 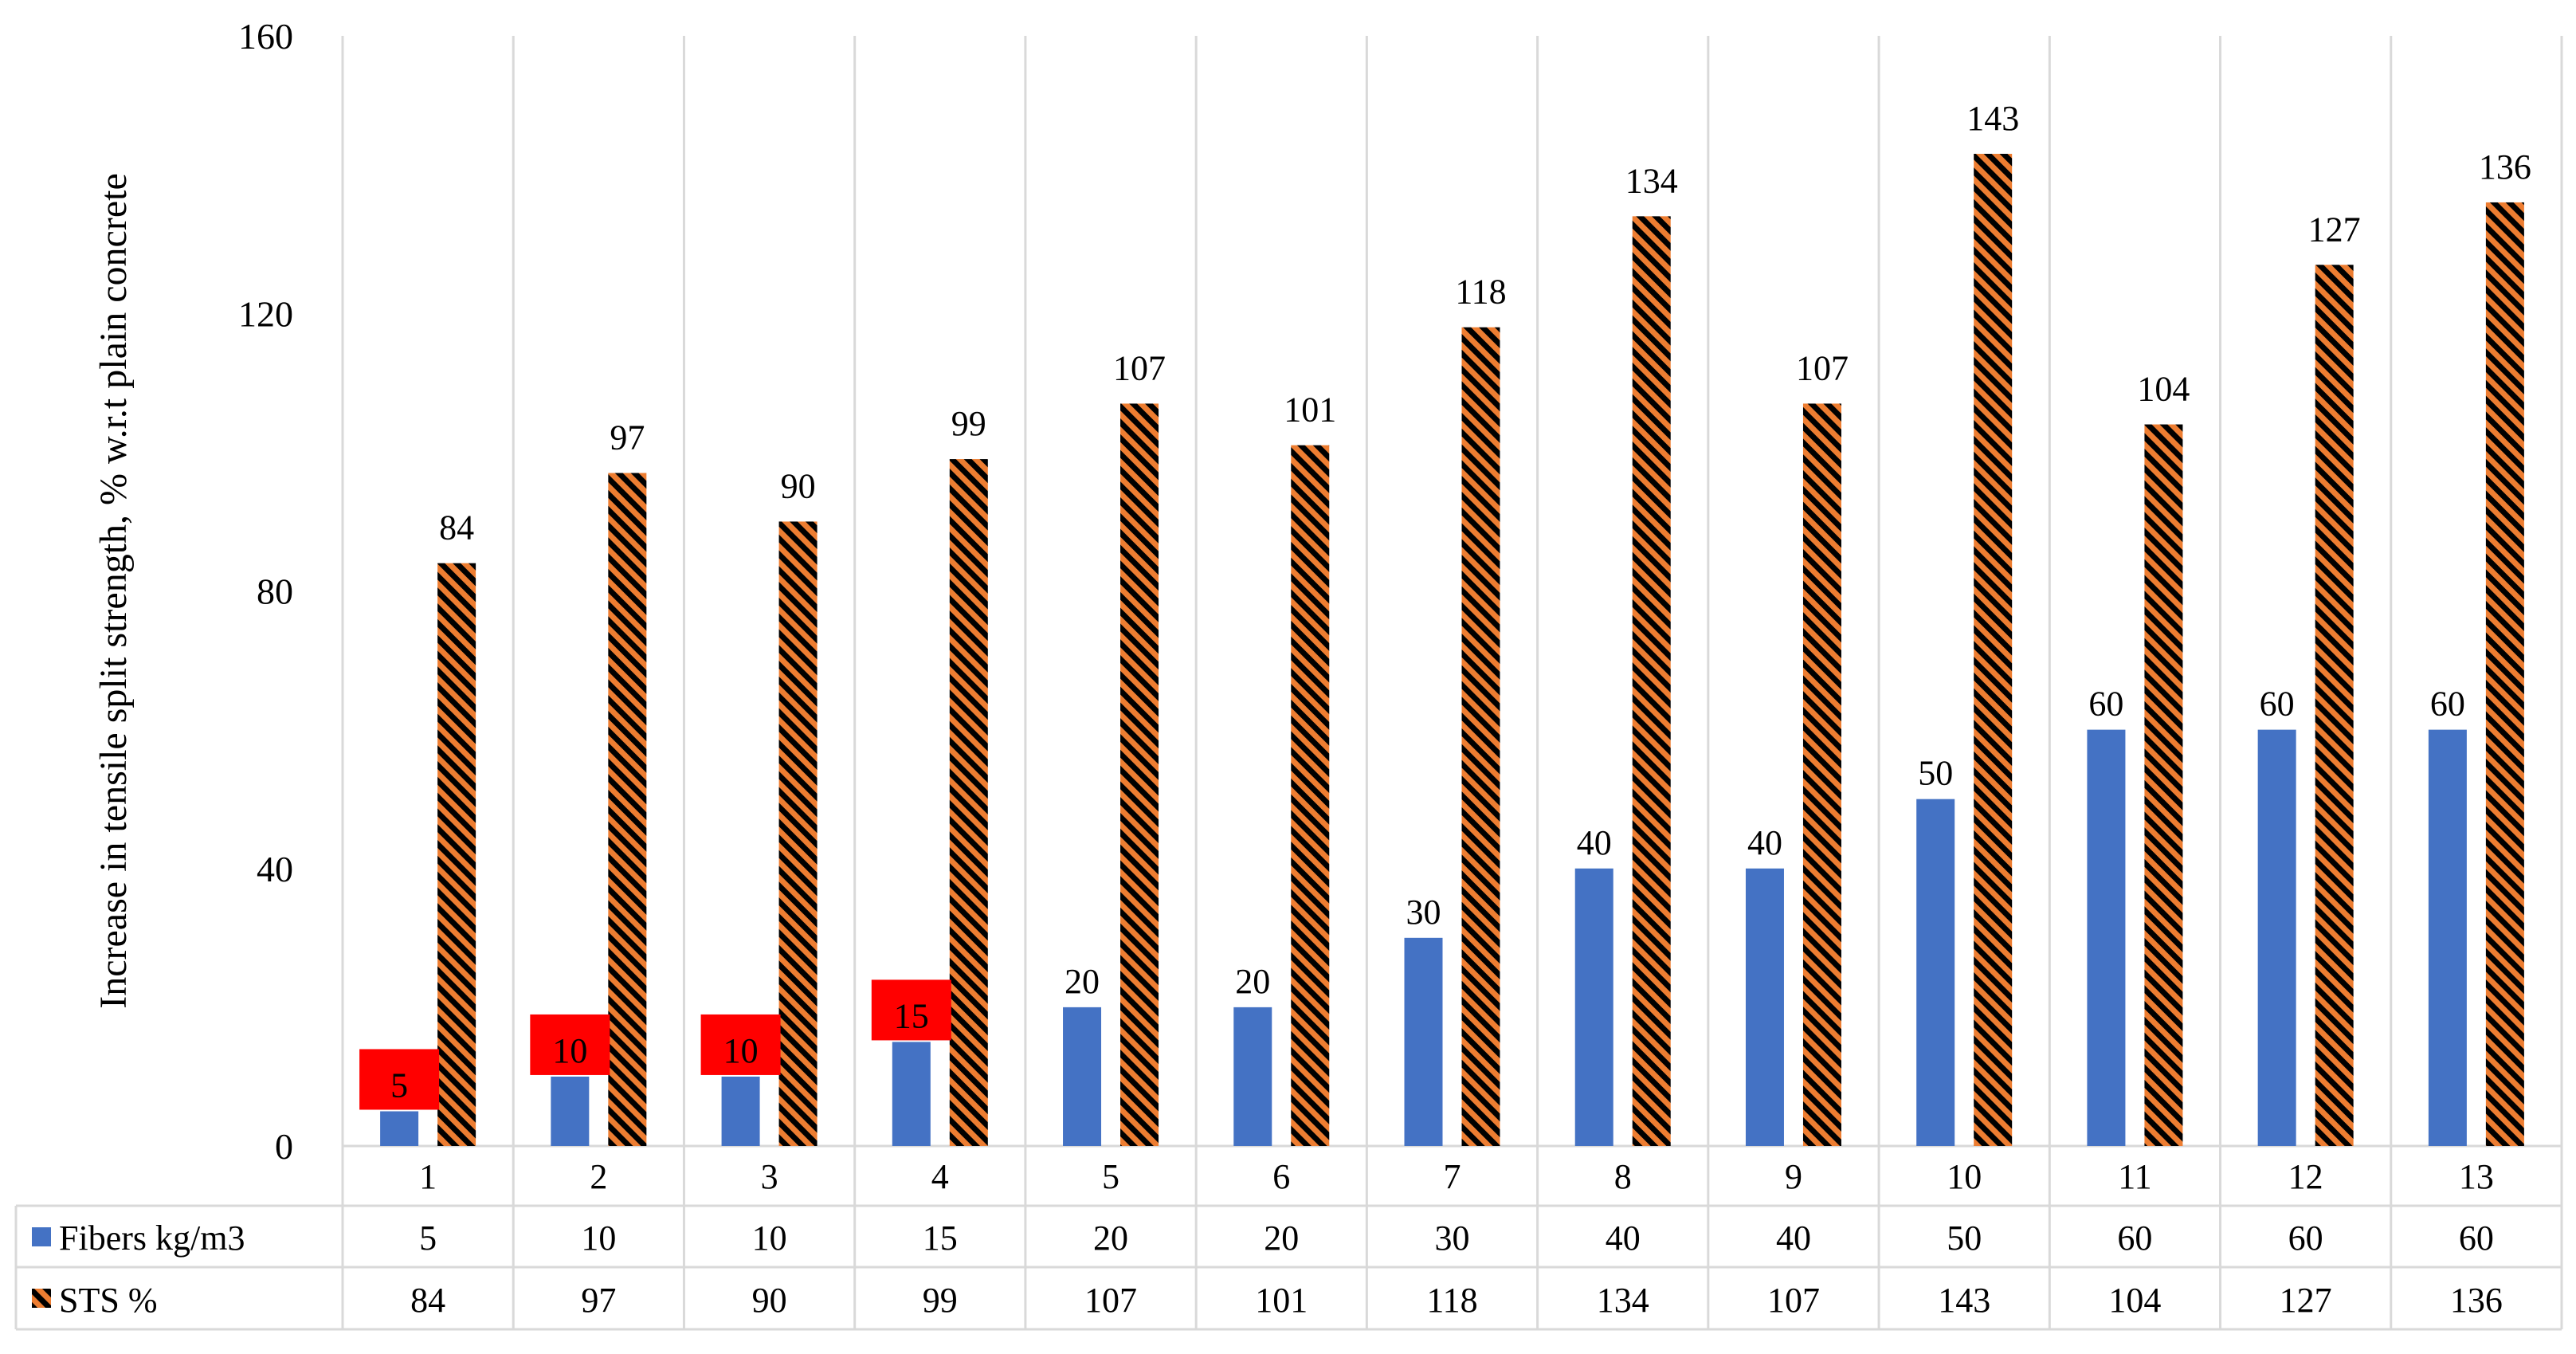 I want to click on x-tick-label: 7, so click(x=1452, y=1176).